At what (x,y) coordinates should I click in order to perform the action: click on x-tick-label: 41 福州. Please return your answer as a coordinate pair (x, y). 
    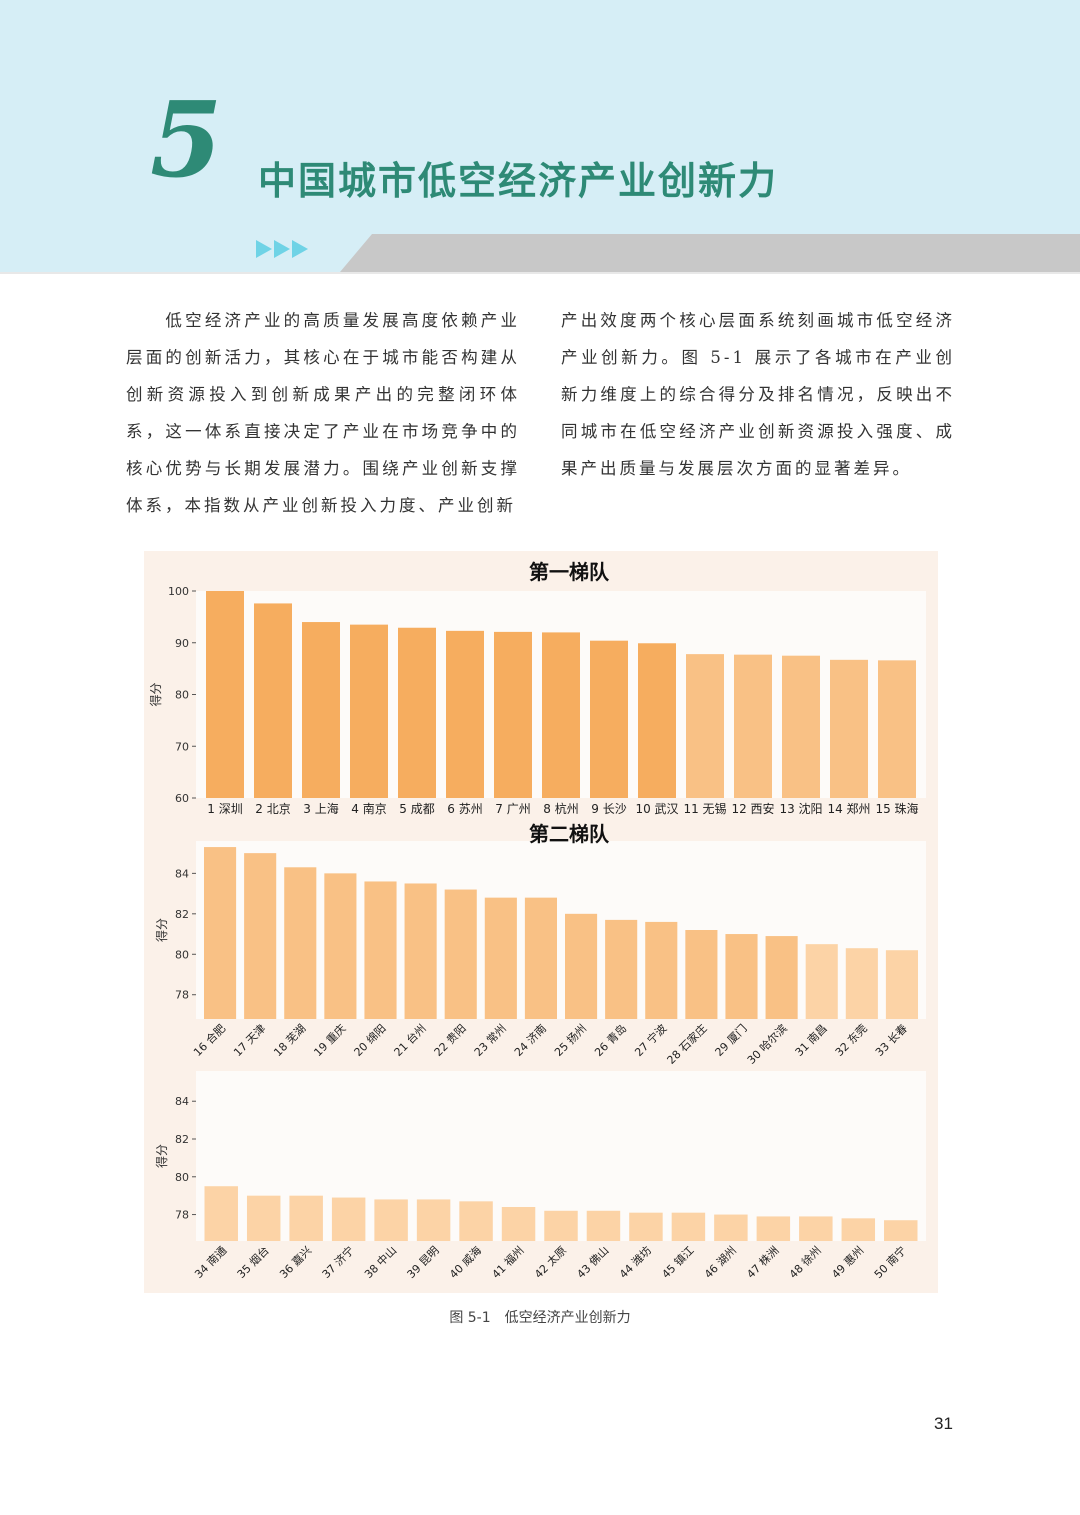
    Looking at the image, I should click on (508, 1262).